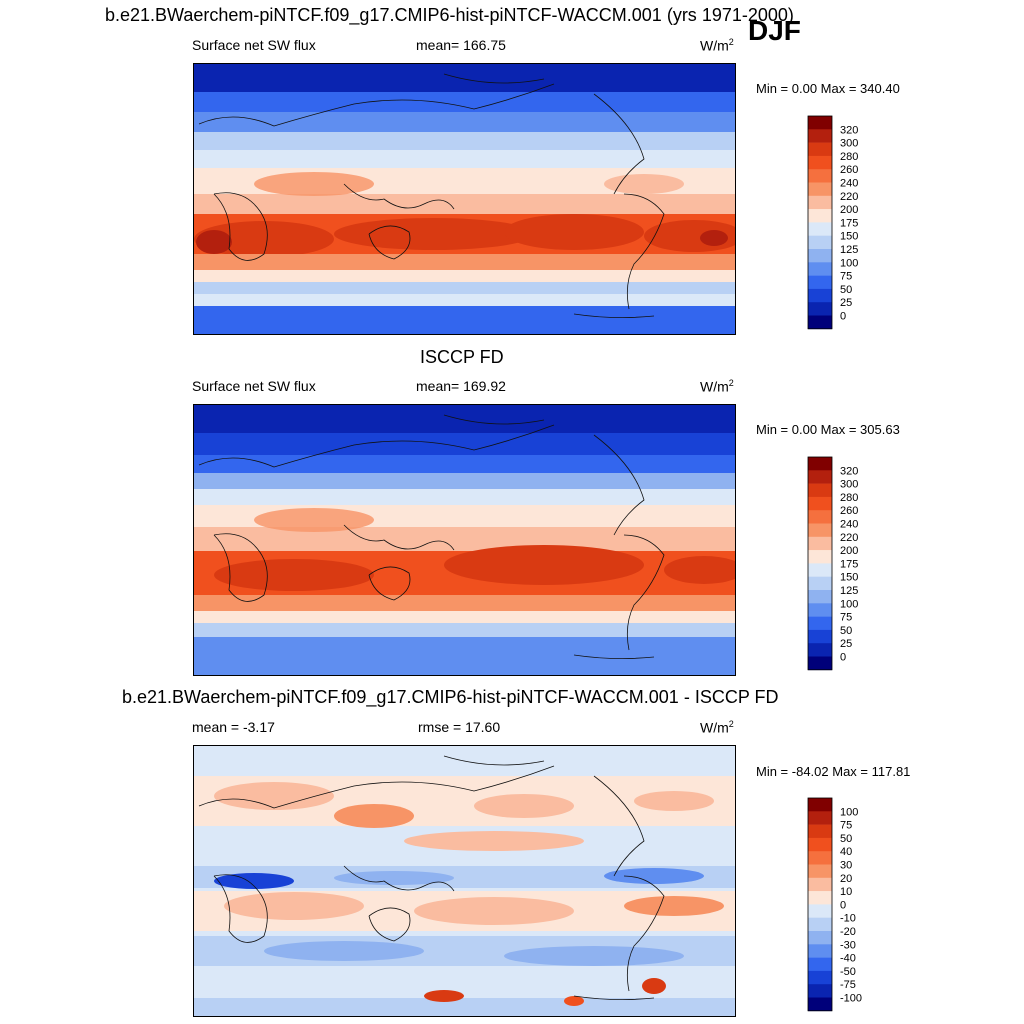 The width and height of the screenshot is (1024, 1024). Describe the element at coordinates (848, 985) in the screenshot. I see `colorbar-tick-label: -75` at that location.